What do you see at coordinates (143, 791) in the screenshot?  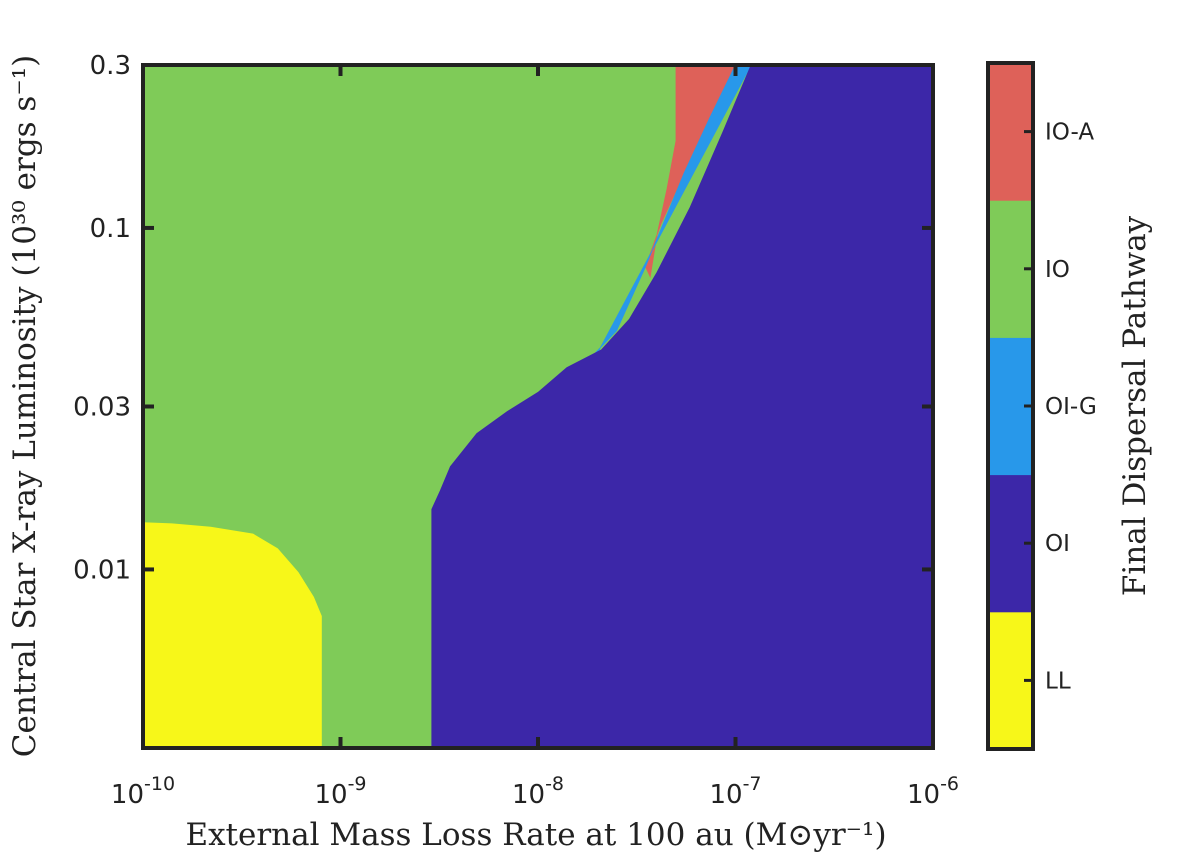 I see `x-tick-label: 10⁻¹⁰` at bounding box center [143, 791].